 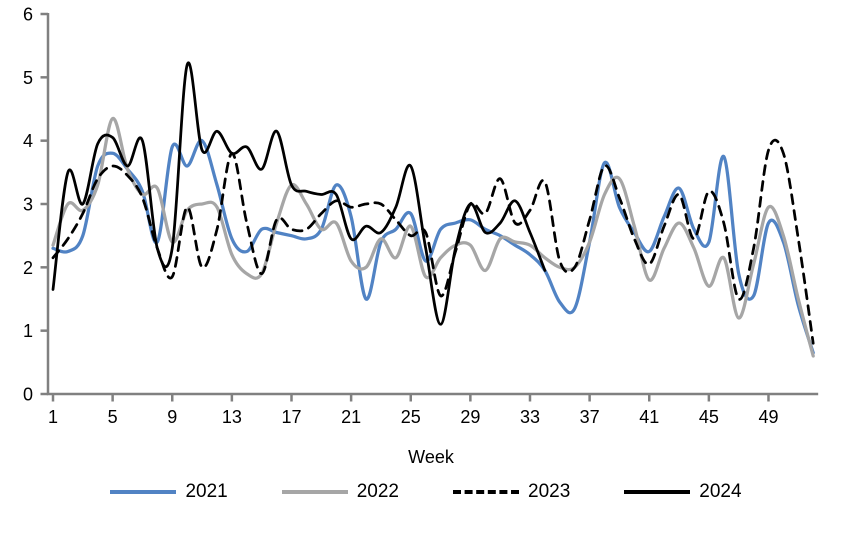 I want to click on legend-item-2024: 2024, so click(x=683, y=491).